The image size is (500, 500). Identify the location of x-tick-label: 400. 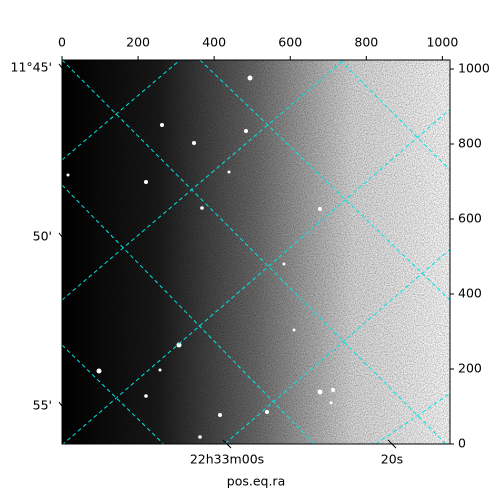
(214, 42).